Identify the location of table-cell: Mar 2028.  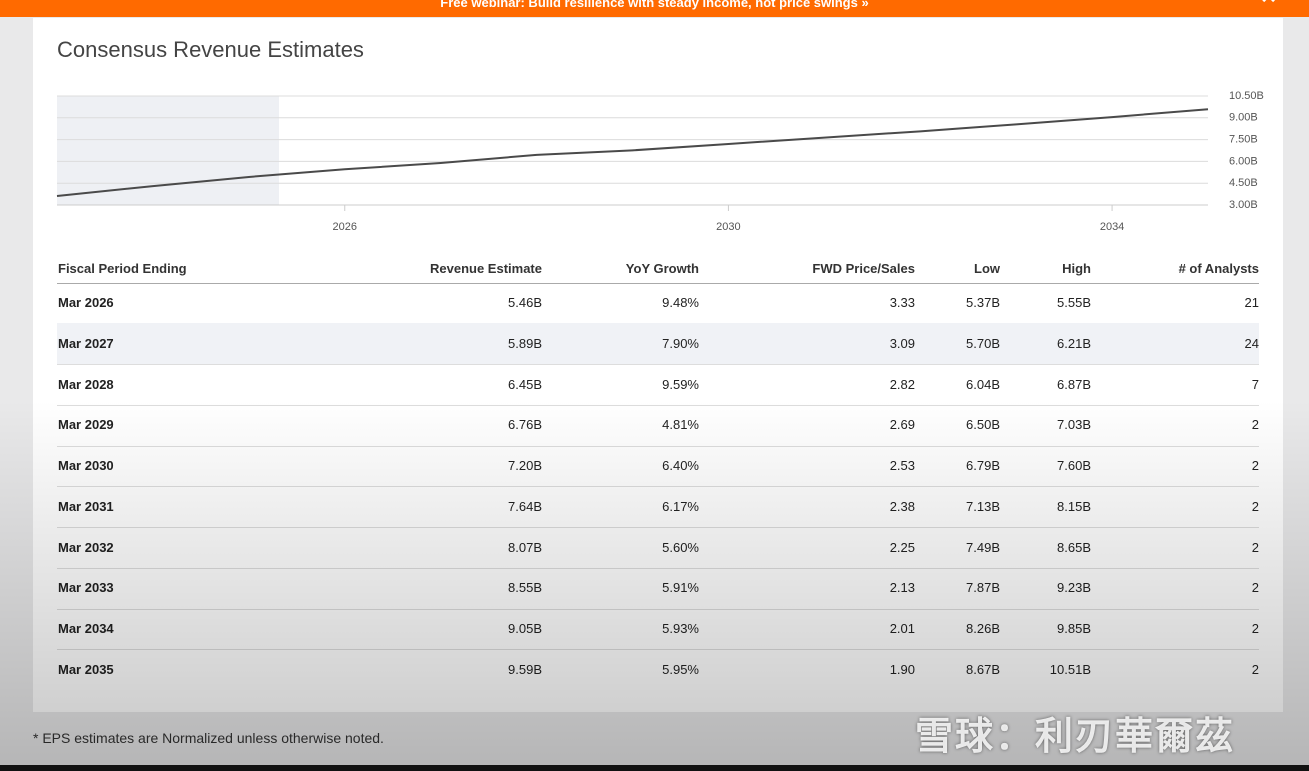
(86, 384).